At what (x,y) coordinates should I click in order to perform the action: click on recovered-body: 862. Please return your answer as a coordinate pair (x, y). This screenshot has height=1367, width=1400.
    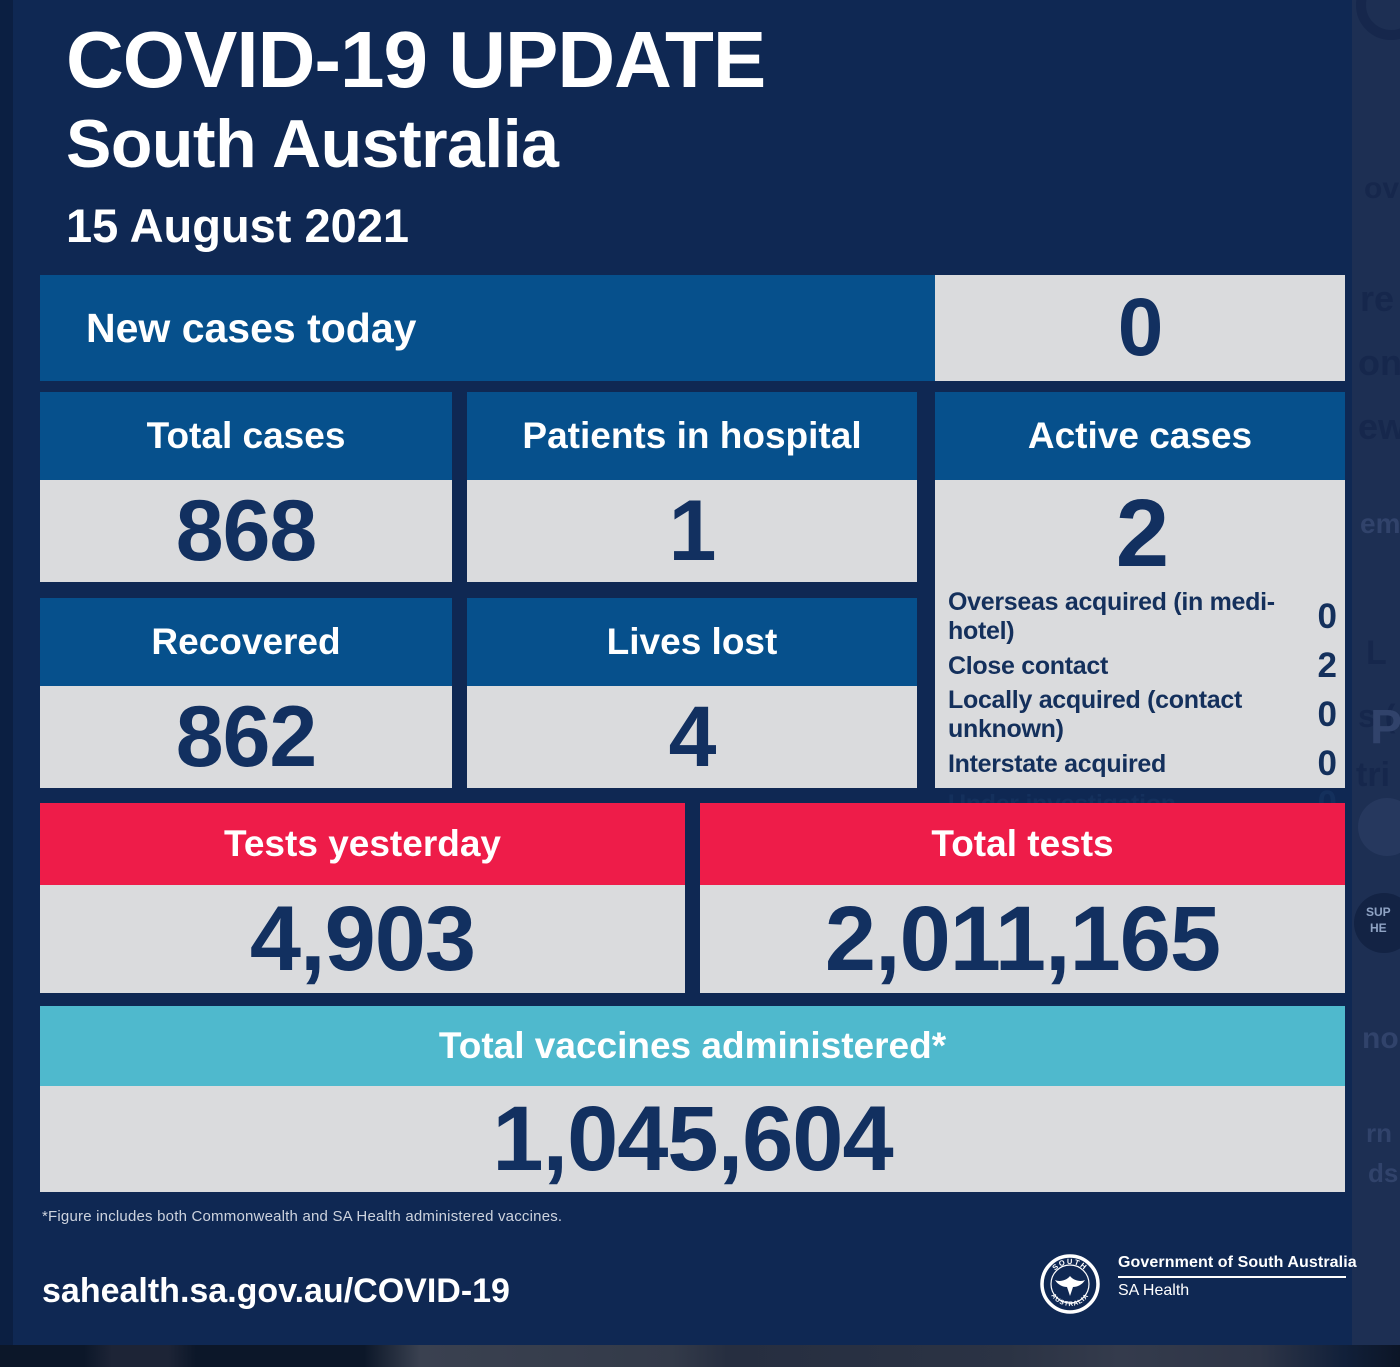
    Looking at the image, I should click on (246, 737).